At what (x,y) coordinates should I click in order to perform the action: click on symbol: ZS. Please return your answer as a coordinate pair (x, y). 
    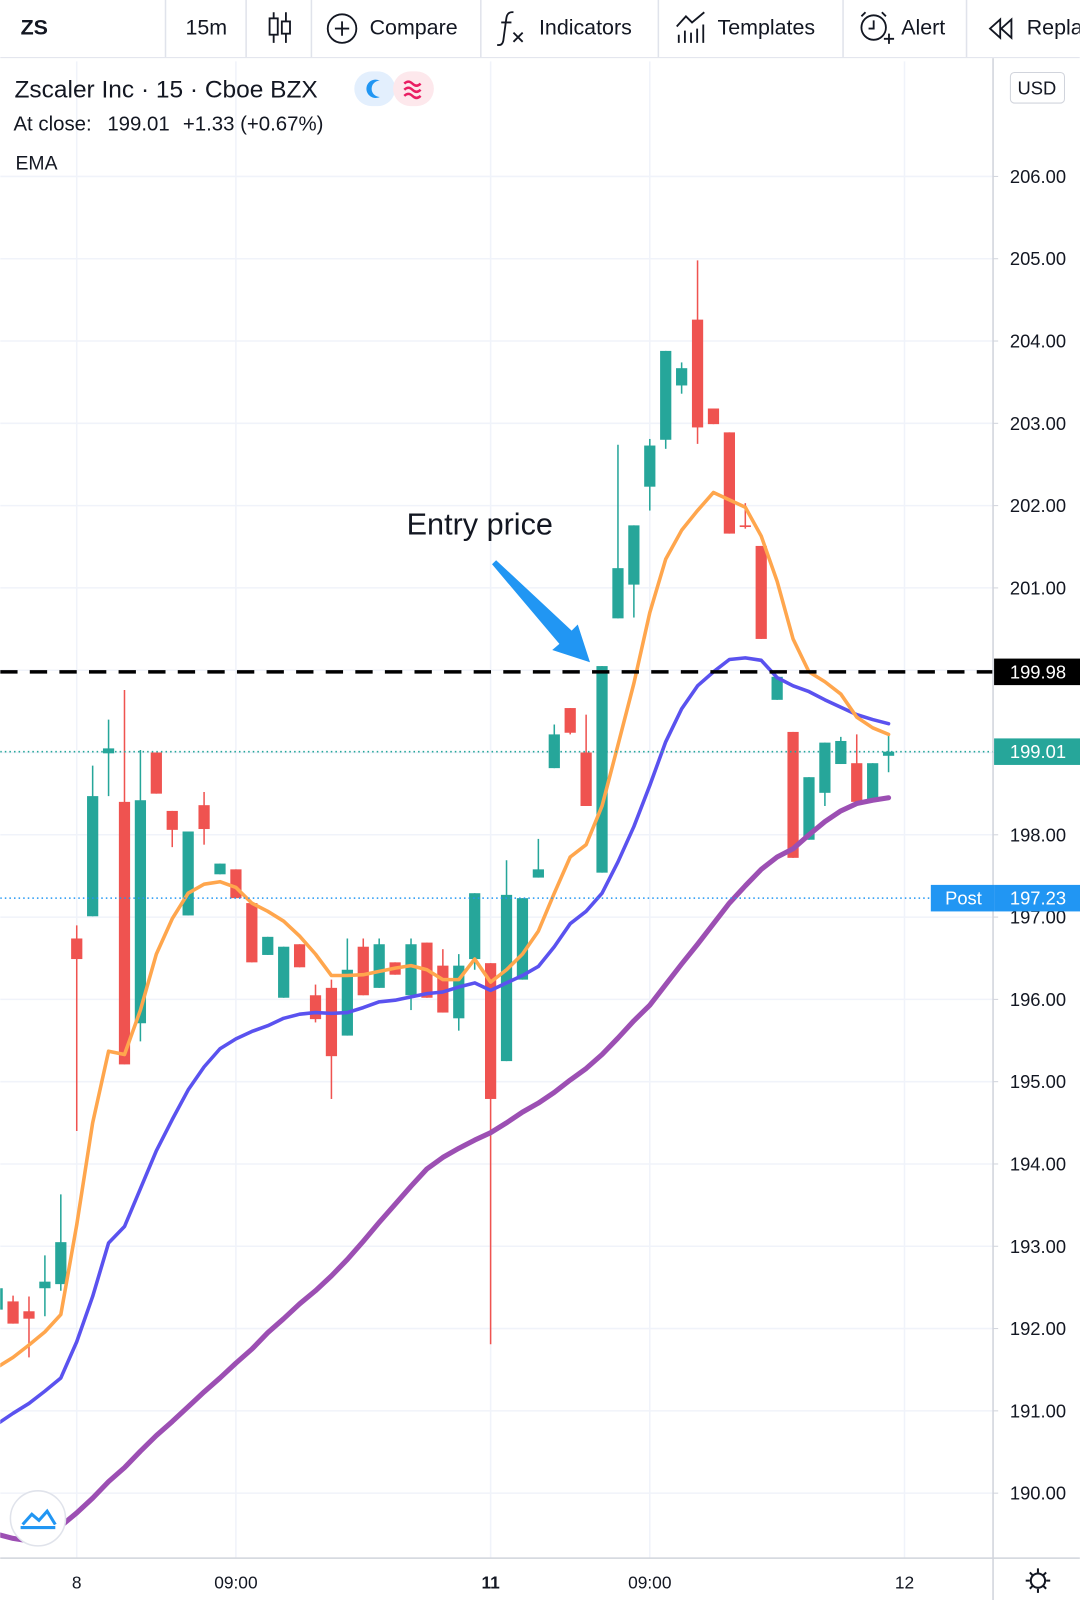
    Looking at the image, I should click on (34, 28).